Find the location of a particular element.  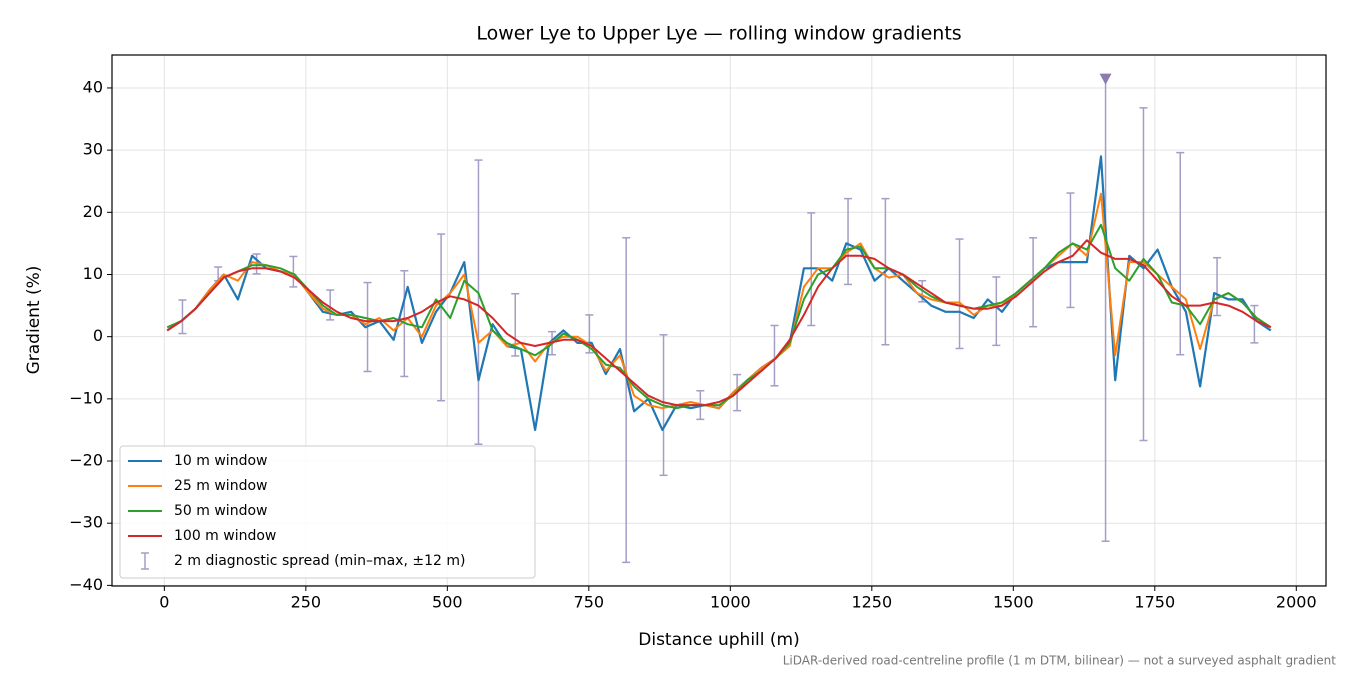

legend-label: 100 m window is located at coordinates (225, 536).